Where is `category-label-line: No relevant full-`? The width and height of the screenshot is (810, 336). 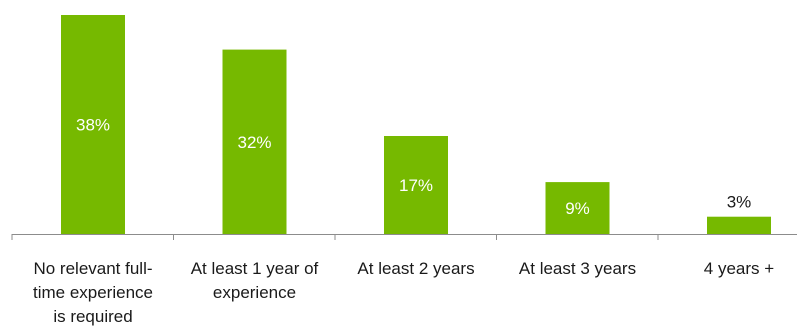
category-label-line: No relevant full- is located at coordinates (92, 268).